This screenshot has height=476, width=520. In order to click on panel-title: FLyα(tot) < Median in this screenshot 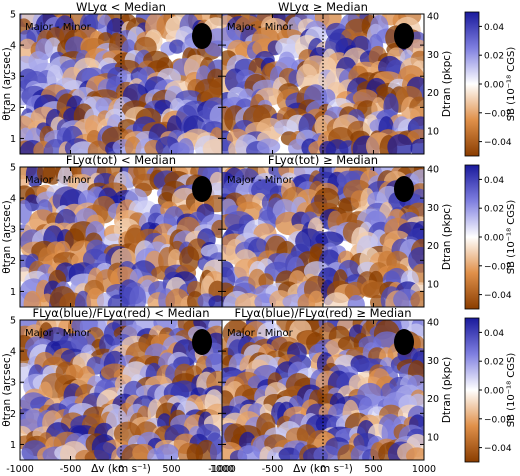, I will do `click(121, 160)`.